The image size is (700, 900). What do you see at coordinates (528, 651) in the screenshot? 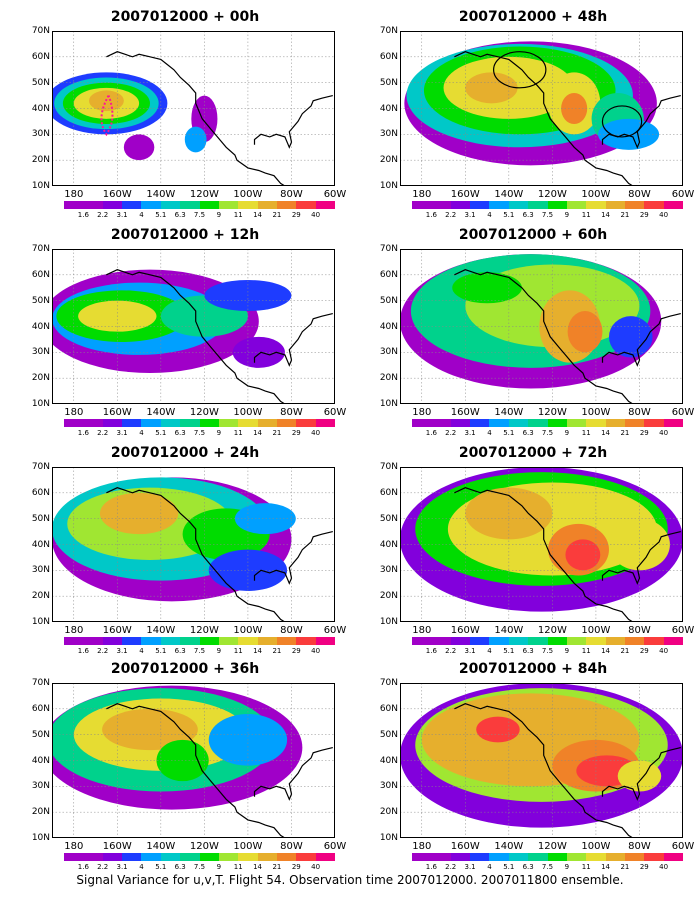
I see `colorbar-label: 6.3` at bounding box center [528, 651].